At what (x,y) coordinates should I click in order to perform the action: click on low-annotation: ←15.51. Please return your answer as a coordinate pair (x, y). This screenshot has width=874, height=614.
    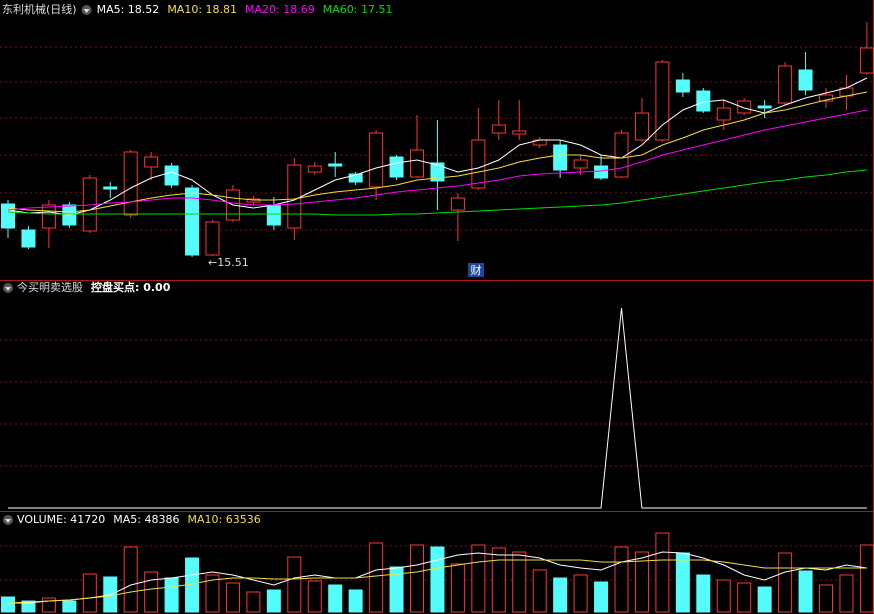
    Looking at the image, I should click on (228, 262).